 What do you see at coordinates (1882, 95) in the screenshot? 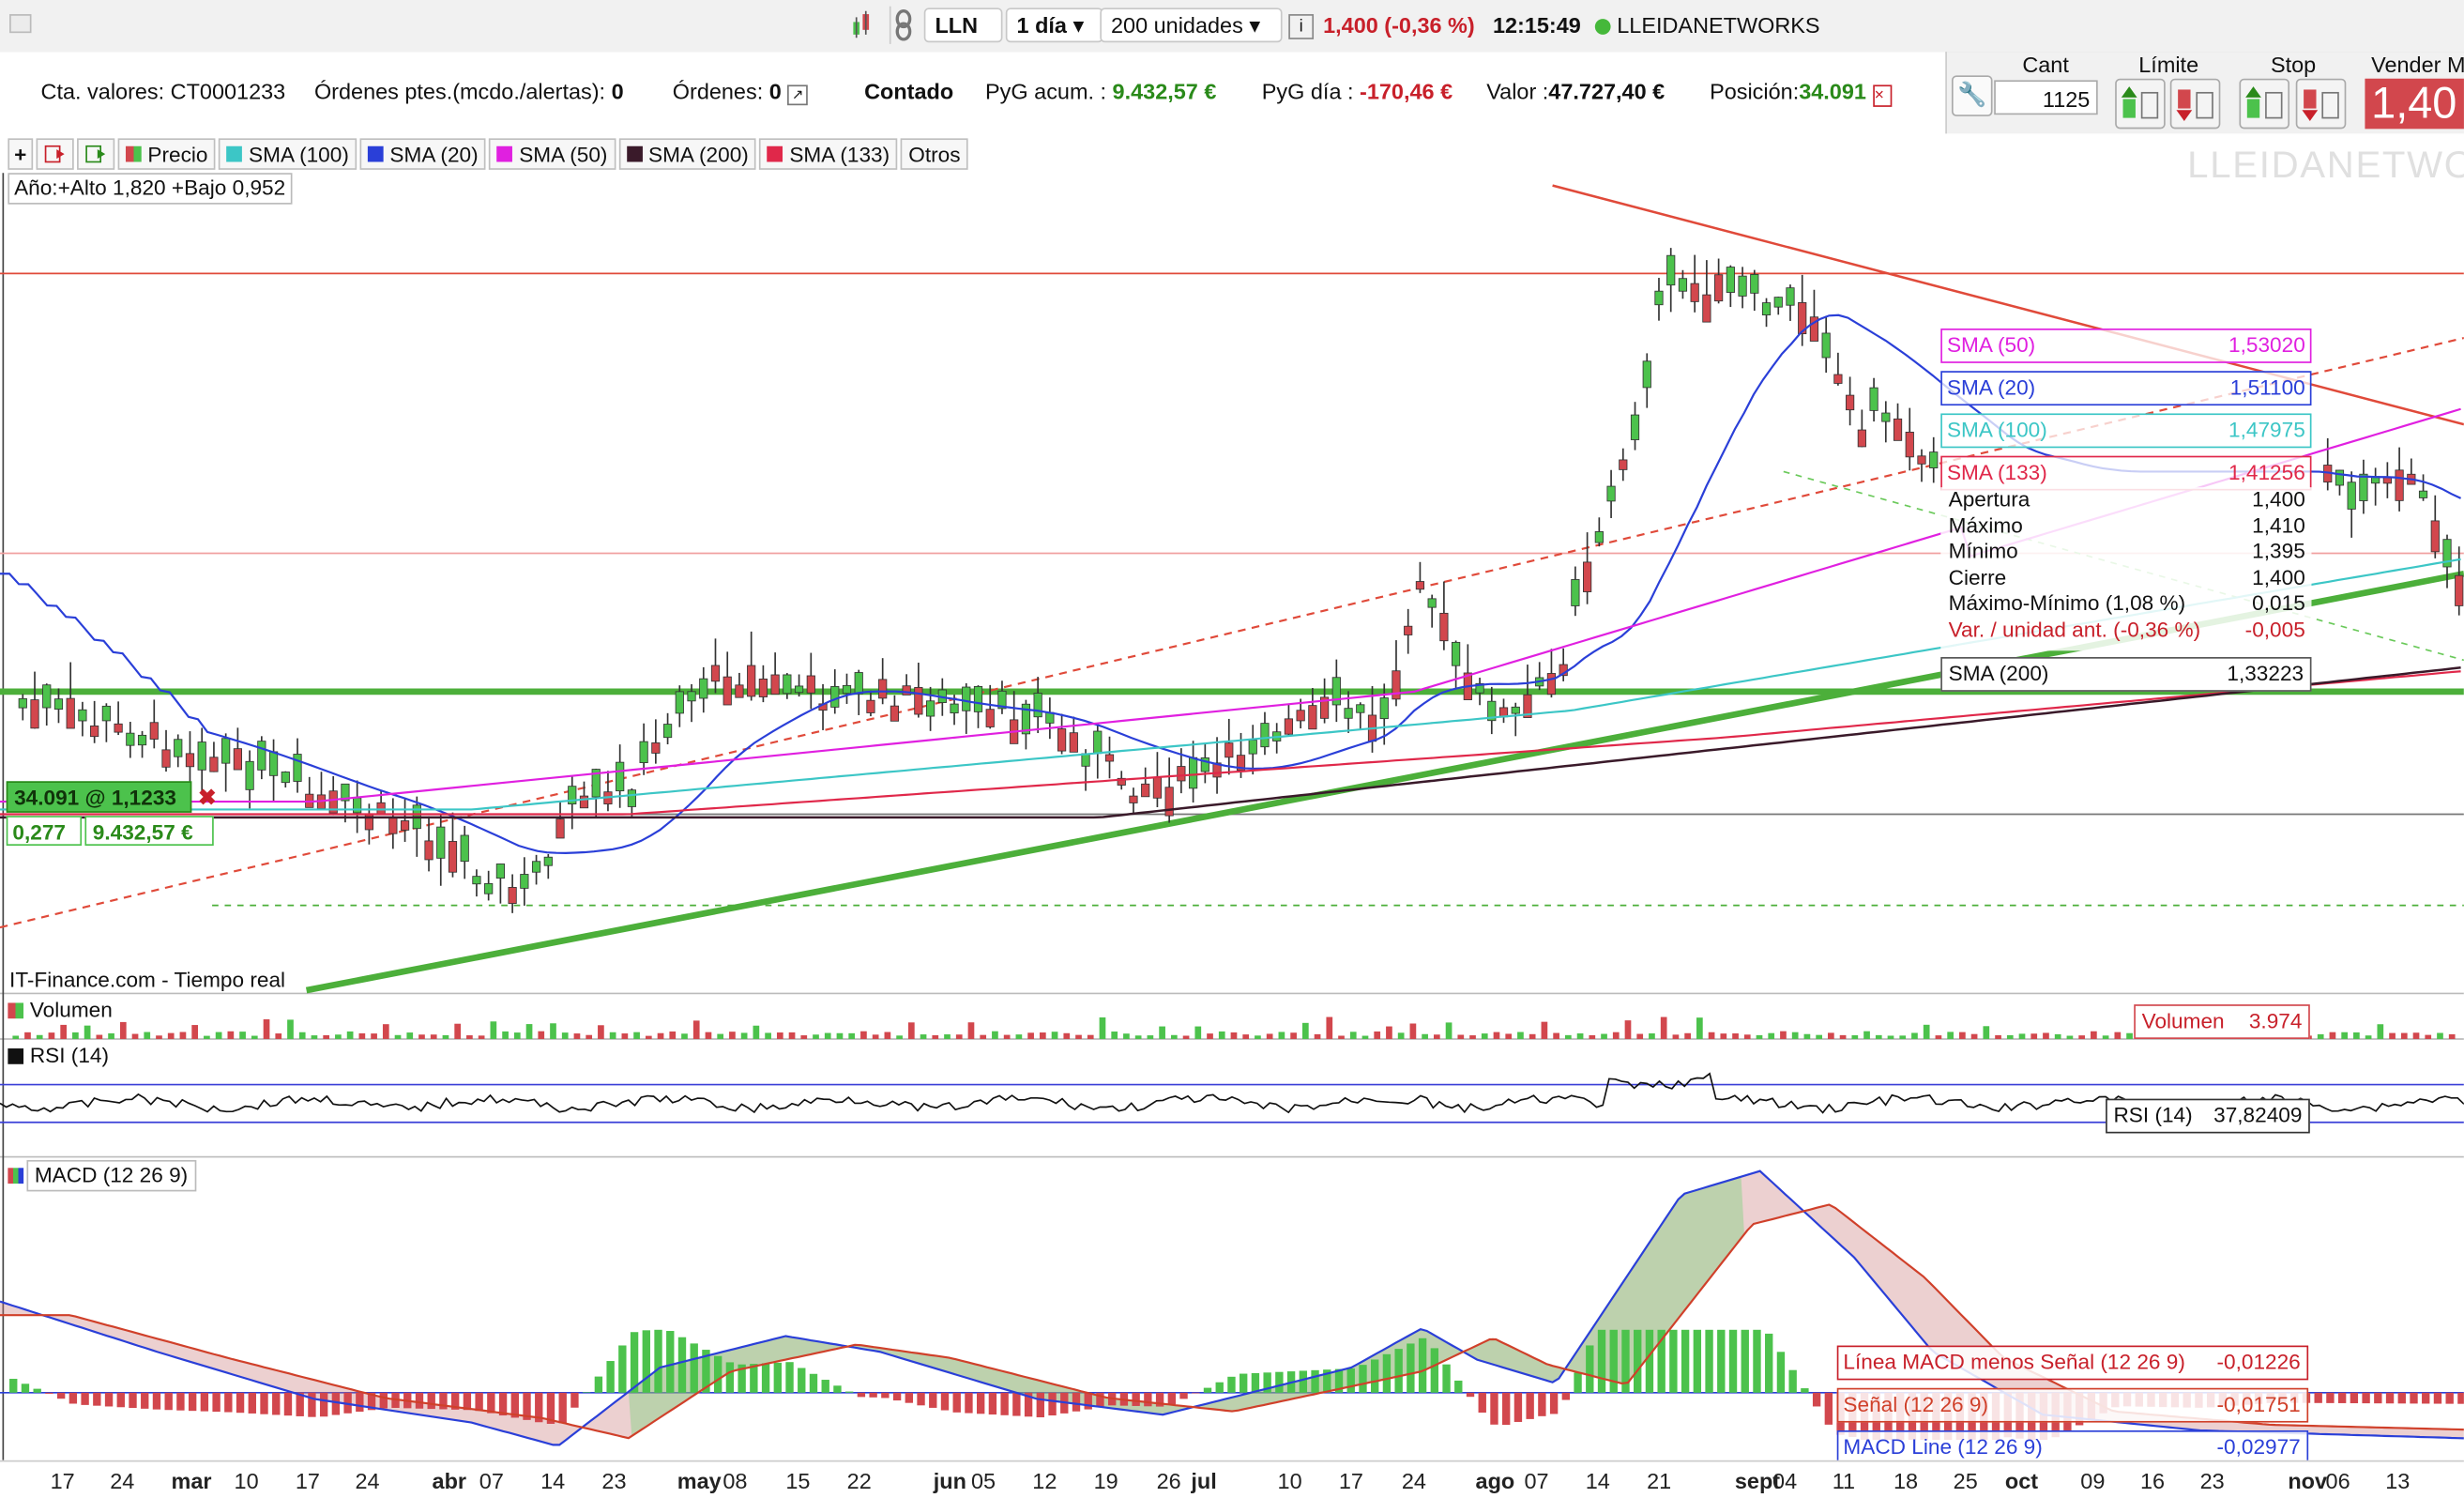
I see `document-icon: ✕` at bounding box center [1882, 95].